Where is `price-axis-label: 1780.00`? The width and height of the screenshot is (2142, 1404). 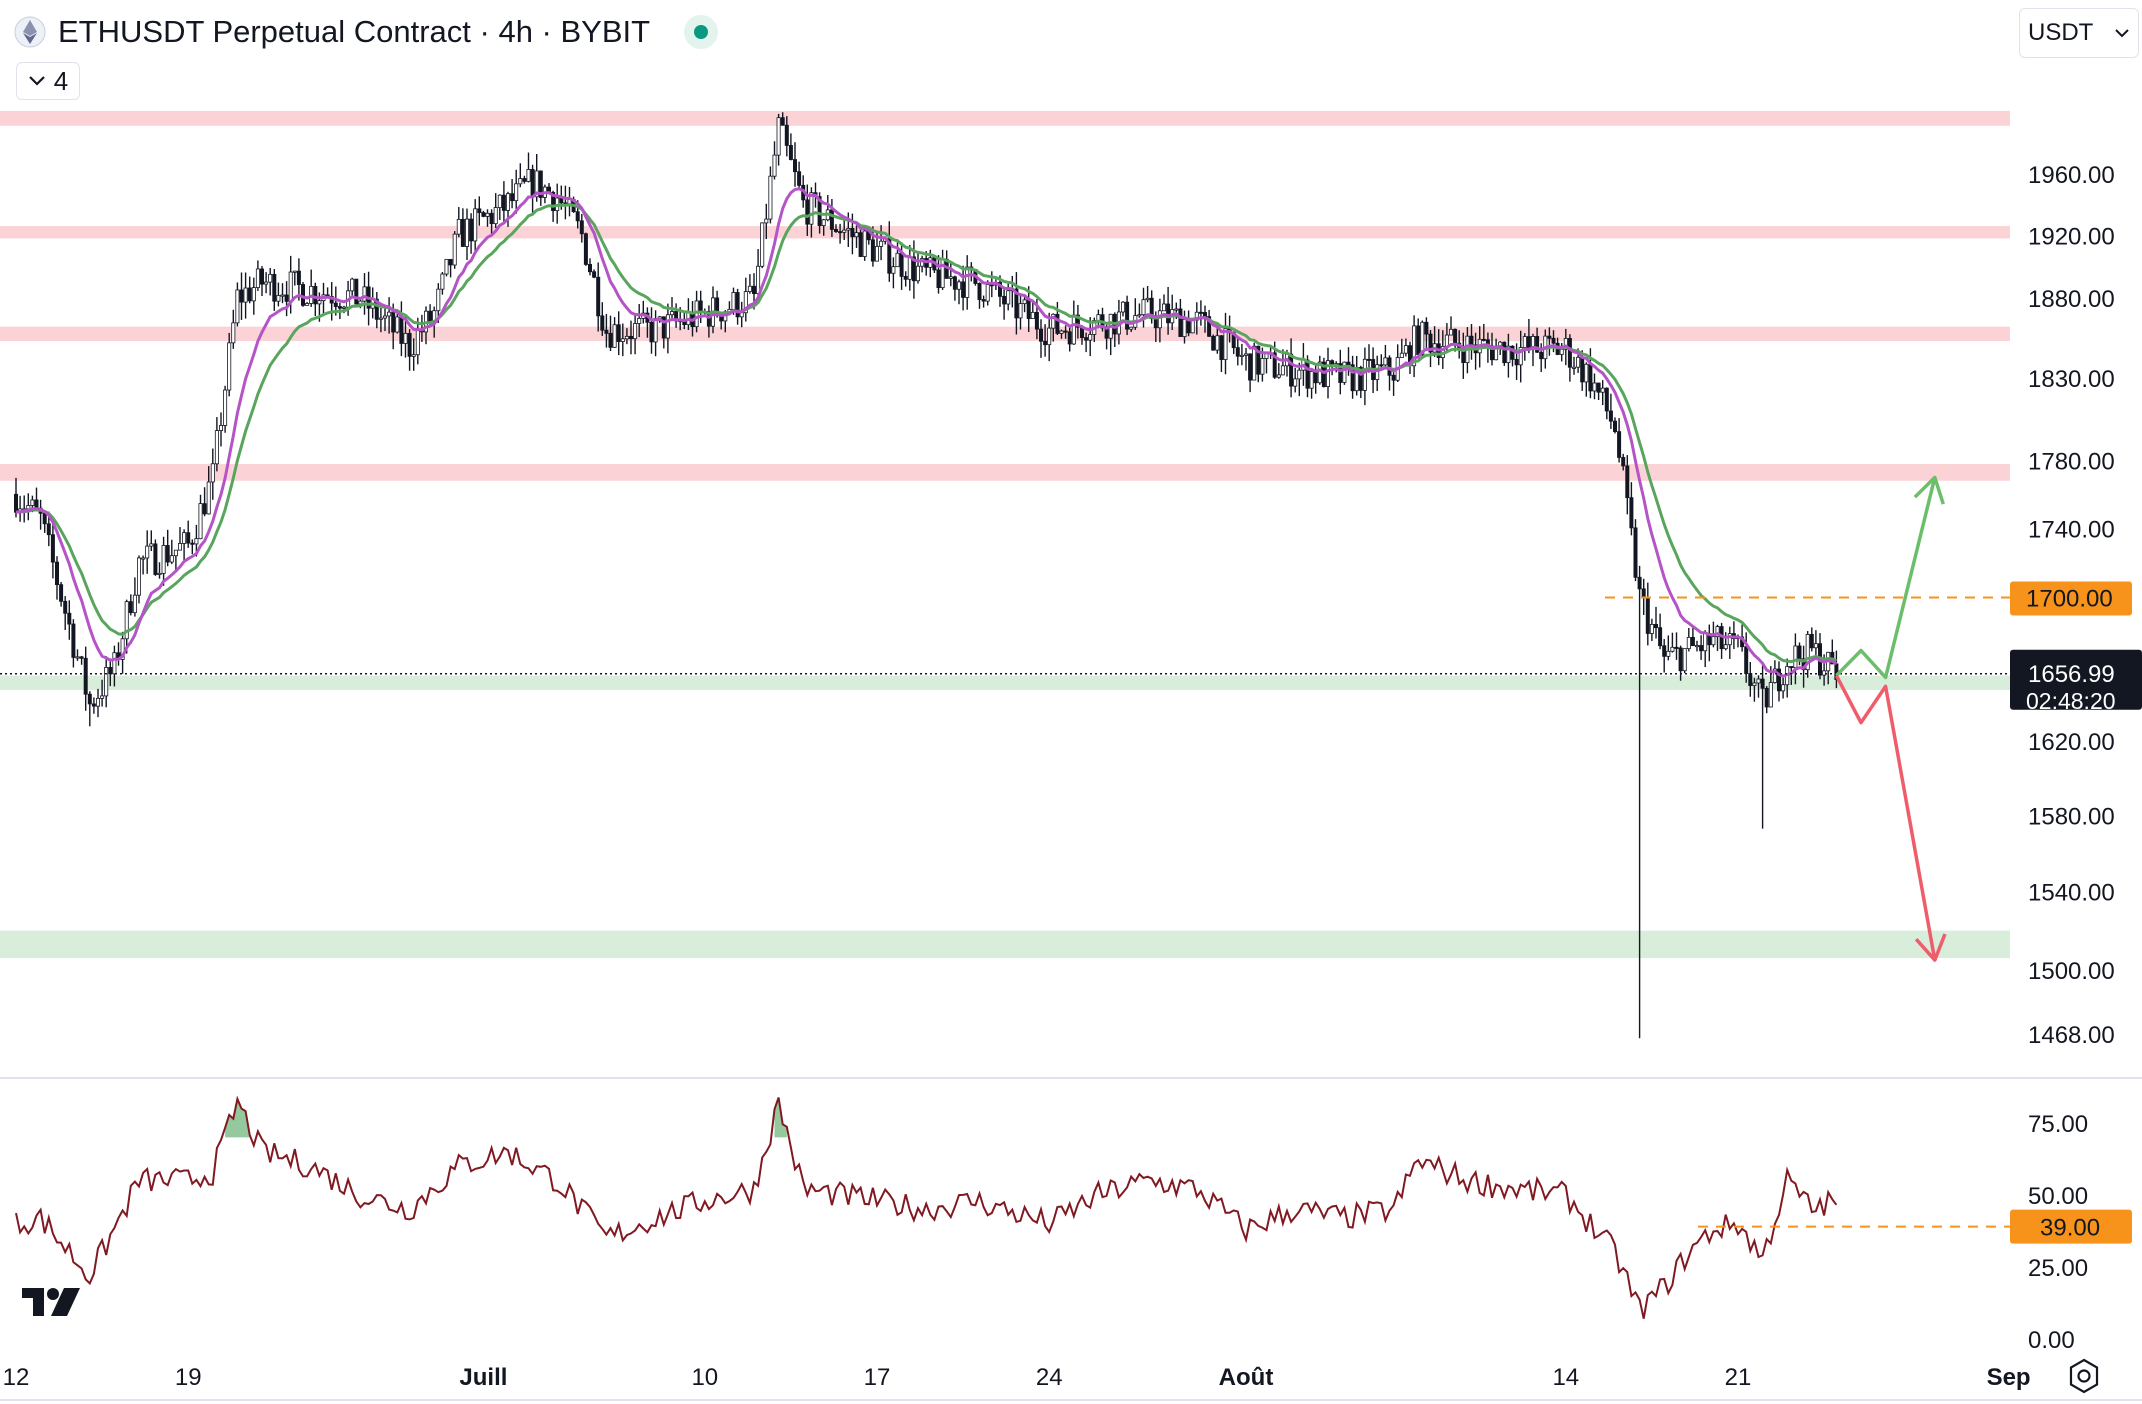
price-axis-label: 1780.00 is located at coordinates (2071, 462).